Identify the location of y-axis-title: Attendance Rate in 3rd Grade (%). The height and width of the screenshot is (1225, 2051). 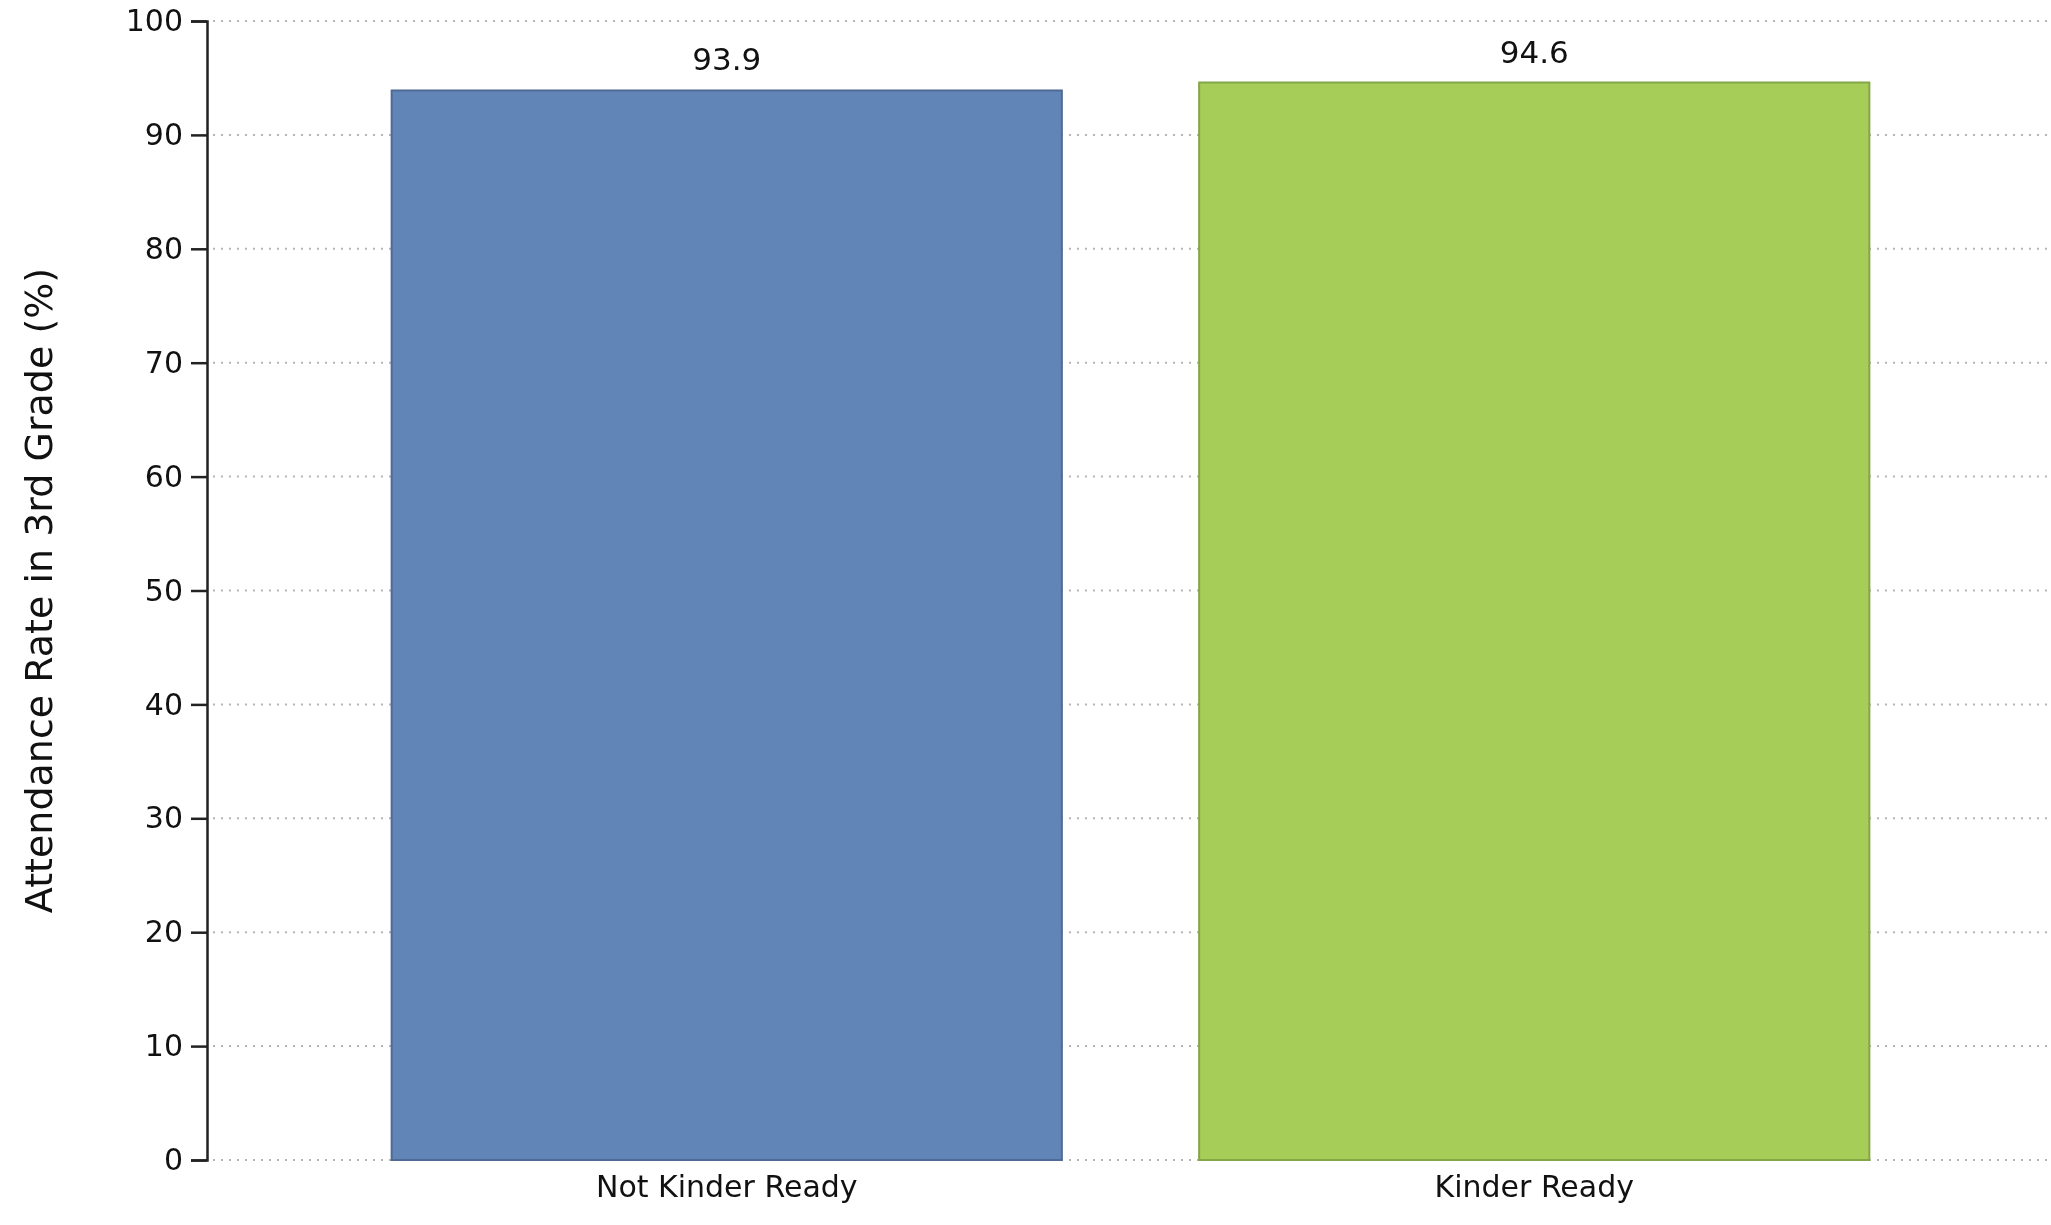
(39, 590).